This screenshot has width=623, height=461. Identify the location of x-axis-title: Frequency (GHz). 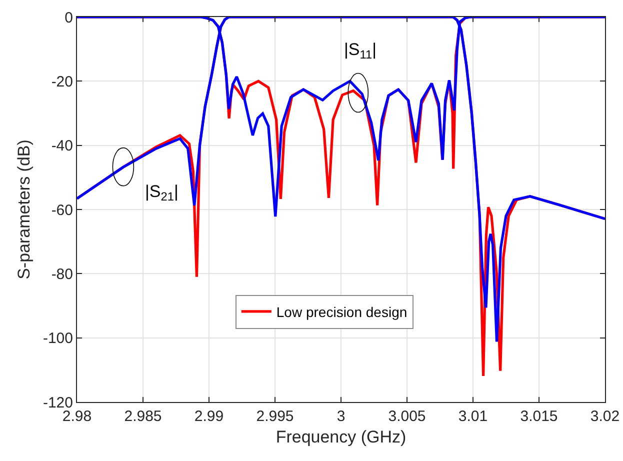
(341, 436).